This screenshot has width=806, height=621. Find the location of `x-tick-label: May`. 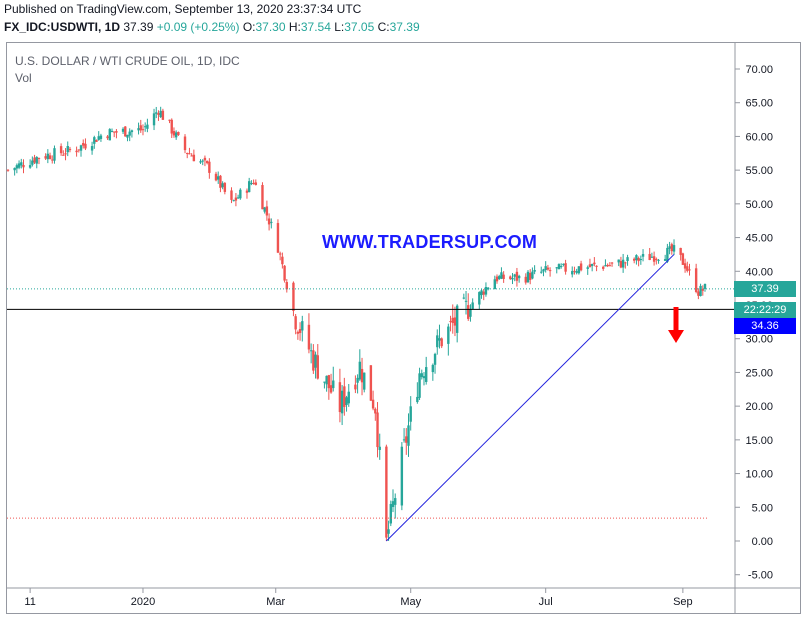

x-tick-label: May is located at coordinates (410, 602).